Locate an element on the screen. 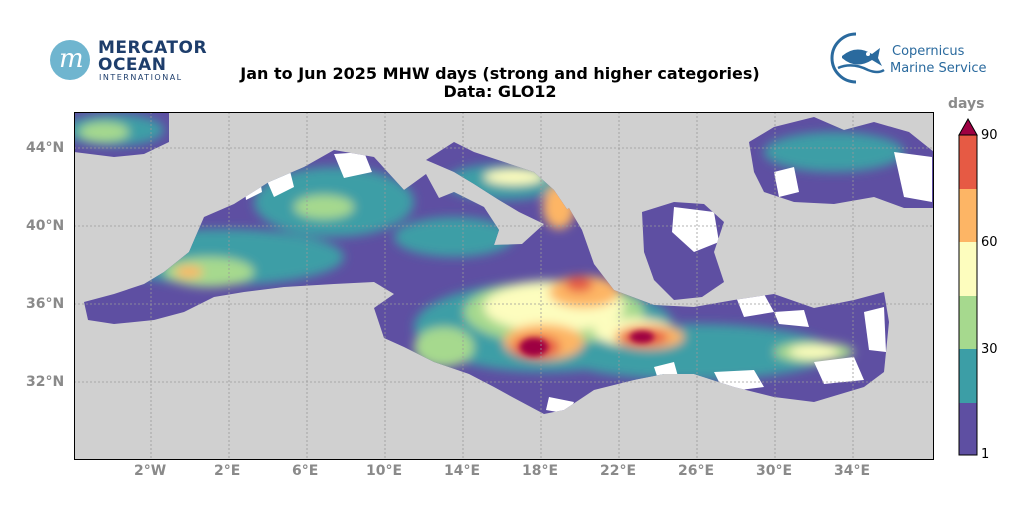  lon-label: 30°E is located at coordinates (774, 471).